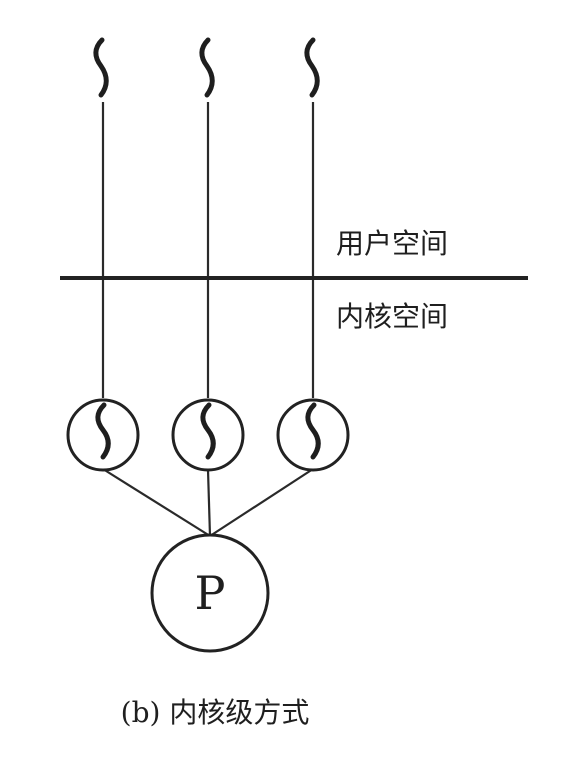  What do you see at coordinates (392, 316) in the screenshot?
I see `kernel-space-label: 内核空间` at bounding box center [392, 316].